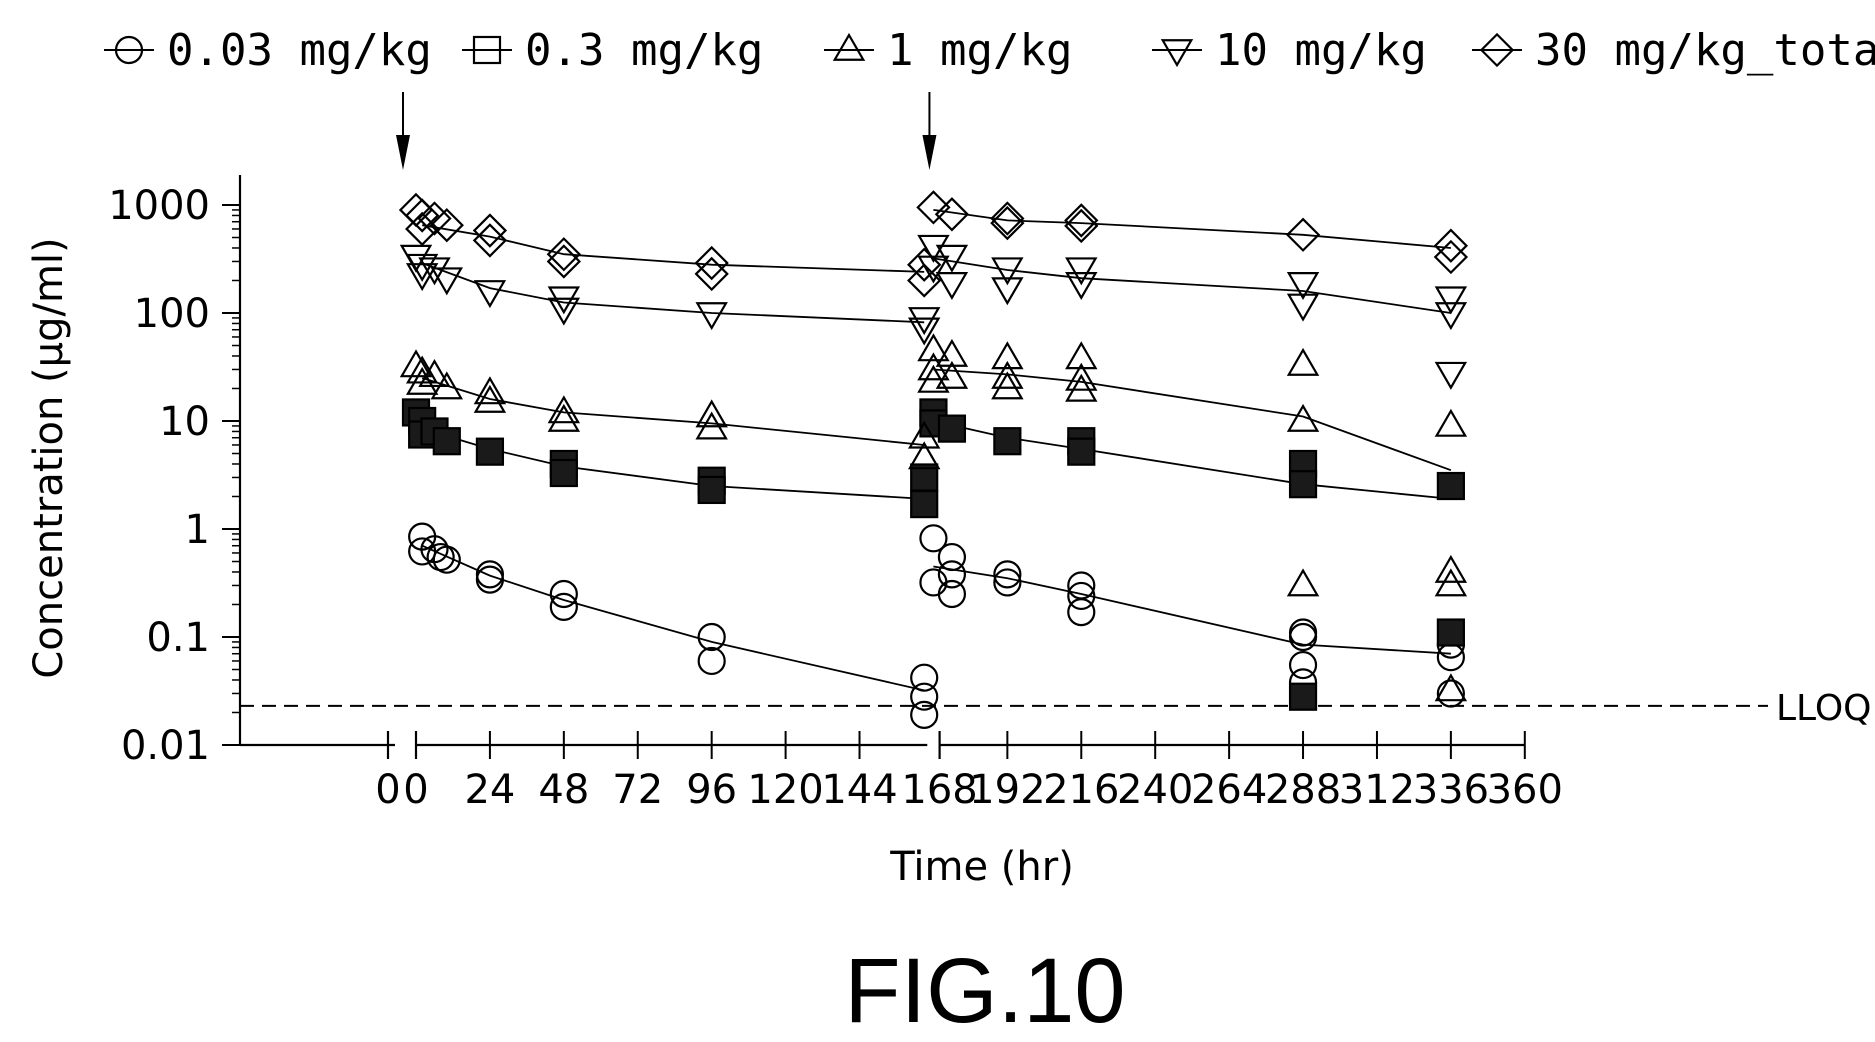 Image resolution: width=1875 pixels, height=1042 pixels. Describe the element at coordinates (979, 50) in the screenshot. I see `legend-label: 1 mg/kg` at that location.